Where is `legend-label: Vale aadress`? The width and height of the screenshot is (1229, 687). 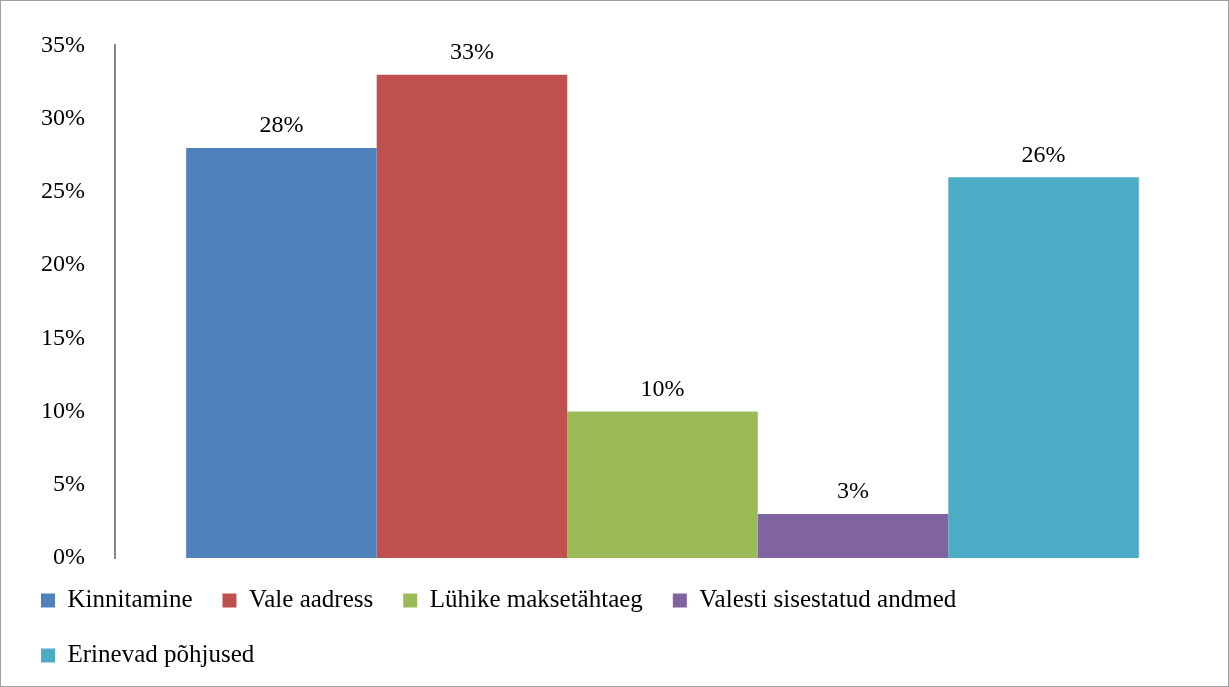
legend-label: Vale aadress is located at coordinates (311, 599).